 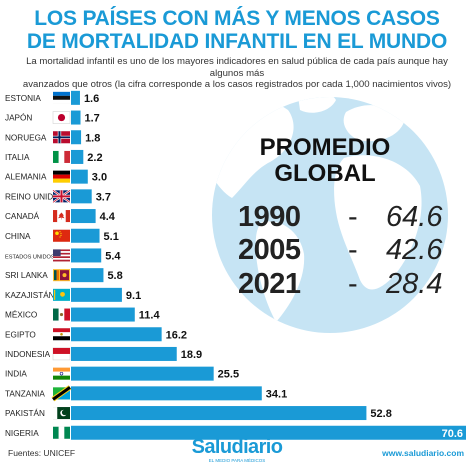 I want to click on country-label: NORUEGA, so click(x=26, y=137).